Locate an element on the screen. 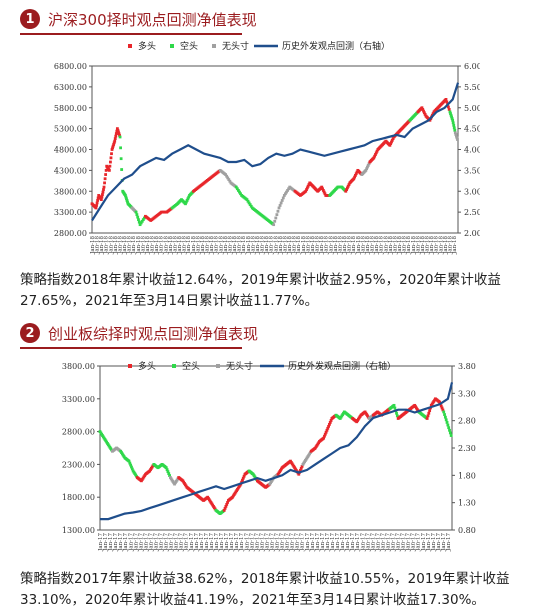 The height and width of the screenshot is (612, 550). legend-label: 多头 is located at coordinates (147, 46).